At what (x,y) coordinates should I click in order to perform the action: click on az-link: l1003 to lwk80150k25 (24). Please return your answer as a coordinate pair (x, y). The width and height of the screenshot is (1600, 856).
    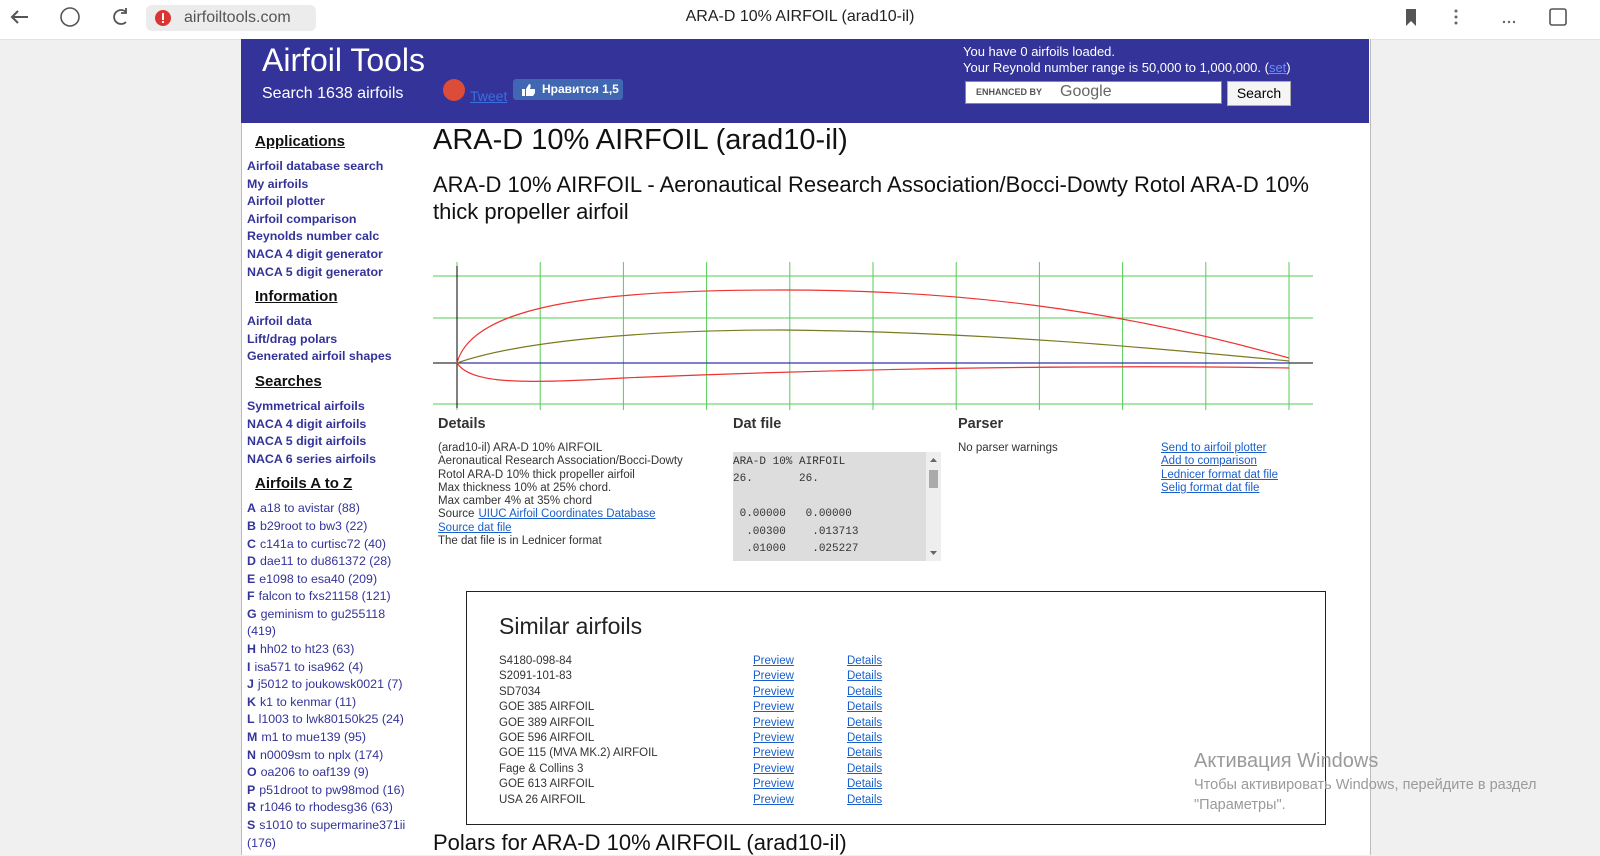
    Looking at the image, I should click on (331, 719).